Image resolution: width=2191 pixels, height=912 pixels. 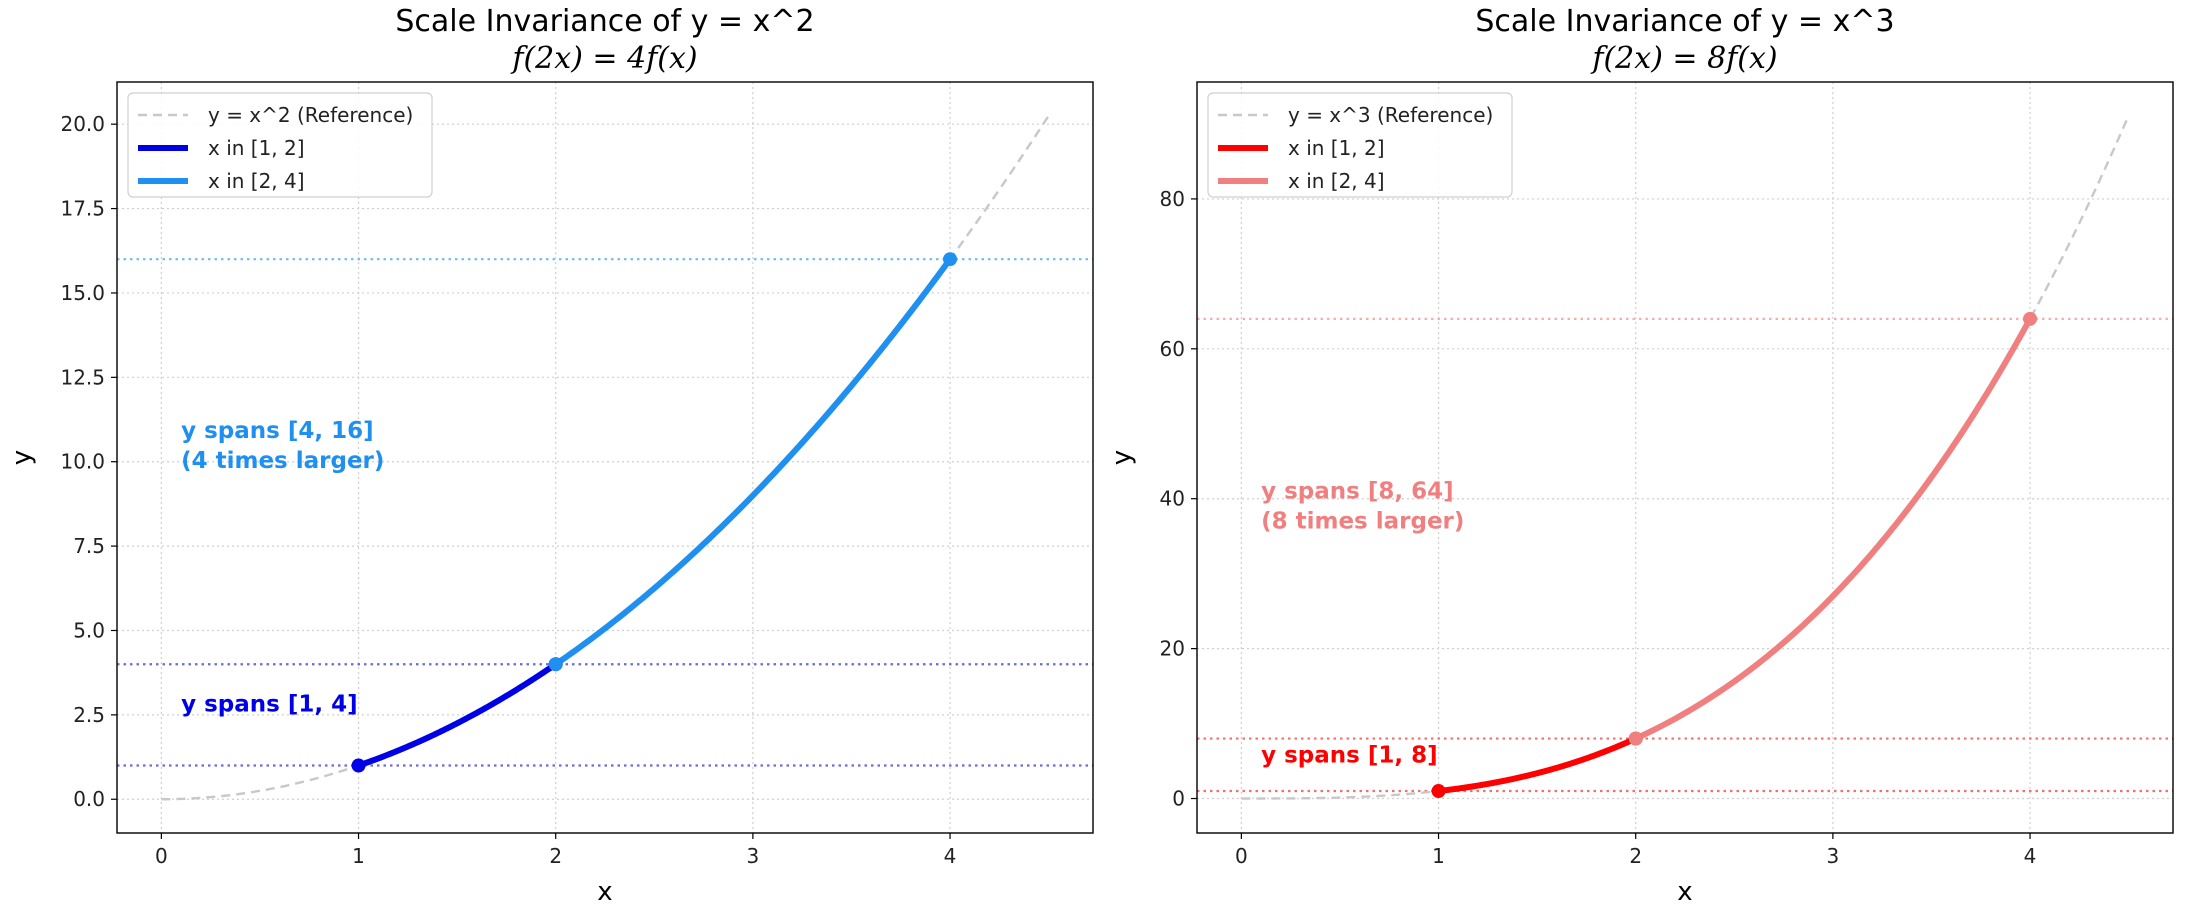 What do you see at coordinates (604, 21) in the screenshot?
I see `chart-title: Scale Invariance of y = x^2` at bounding box center [604, 21].